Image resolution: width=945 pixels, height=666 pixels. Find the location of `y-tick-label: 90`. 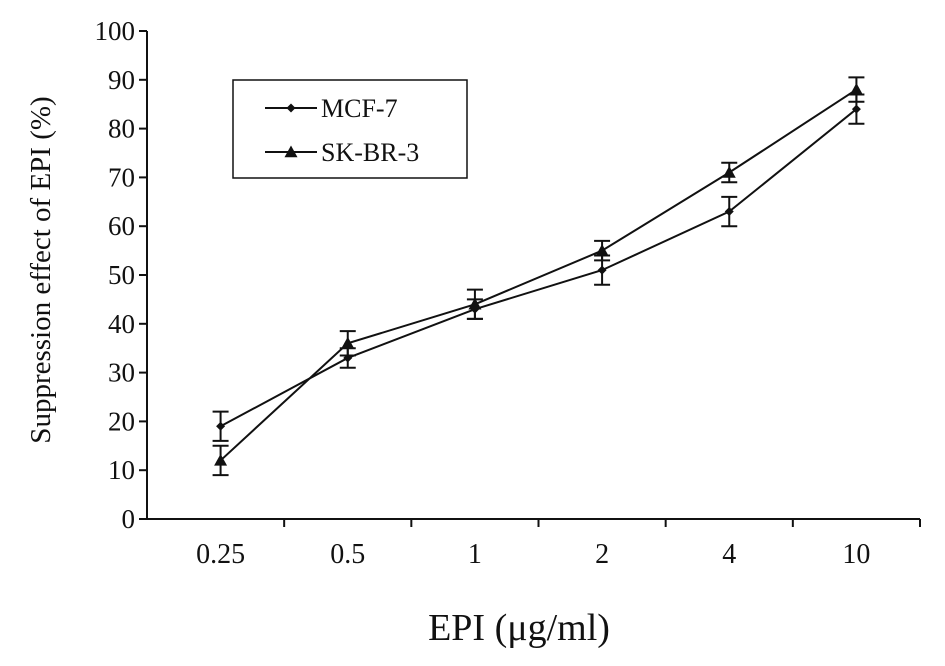

y-tick-label: 90 is located at coordinates (121, 80).